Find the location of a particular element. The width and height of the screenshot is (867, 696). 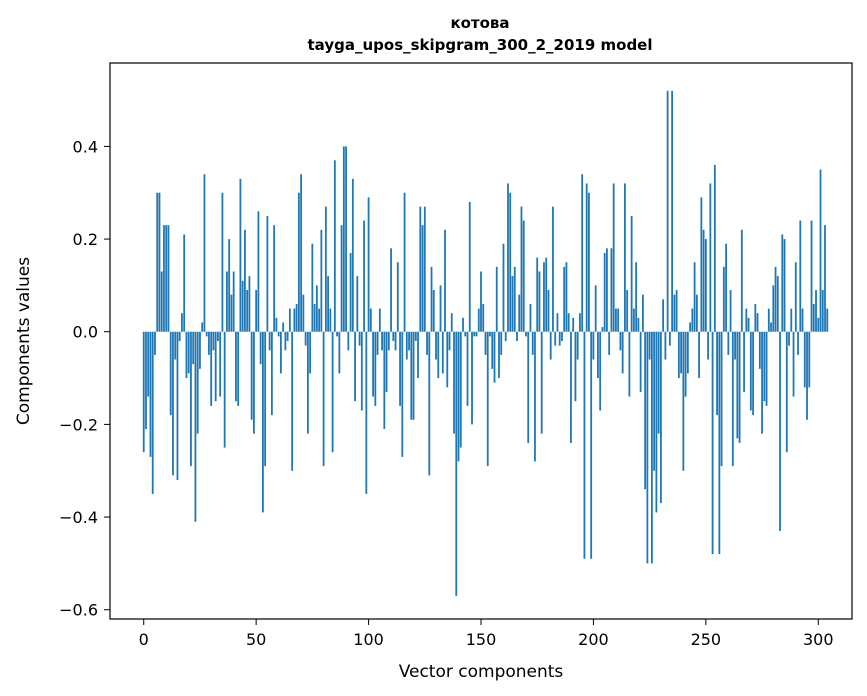

x-axis-ticks: 0 50 100 150 200 250 300 is located at coordinates (486, 634).